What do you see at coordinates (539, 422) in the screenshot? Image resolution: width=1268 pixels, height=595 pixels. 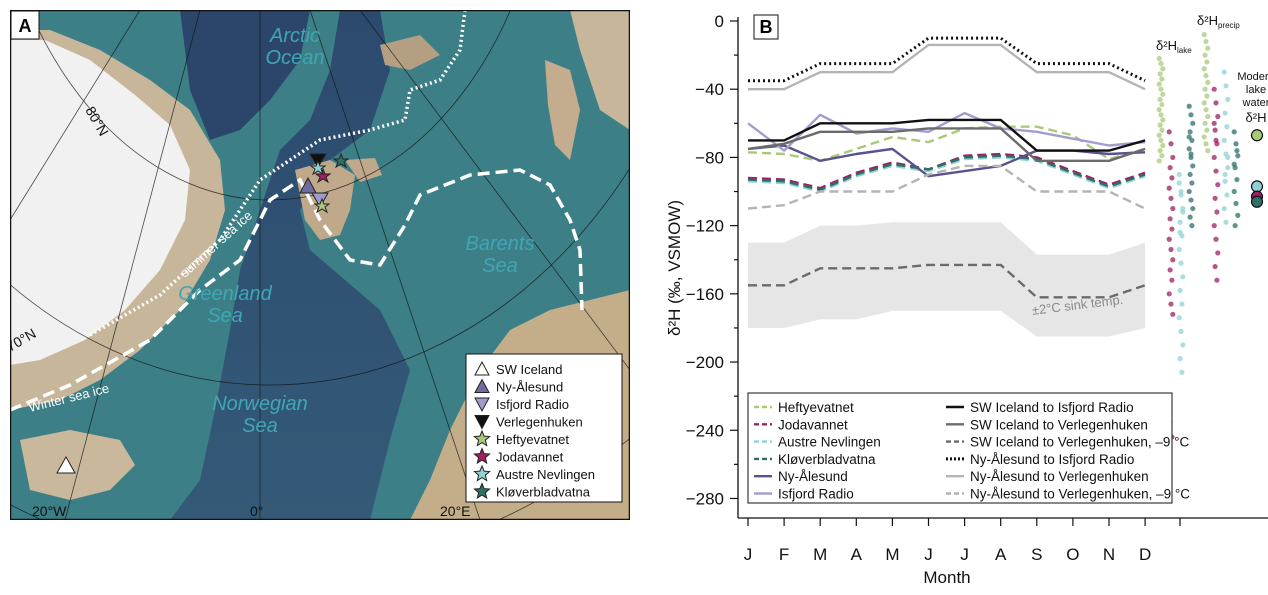 I see `legend-label-verlegenhuken: Verlegenhuken` at bounding box center [539, 422].